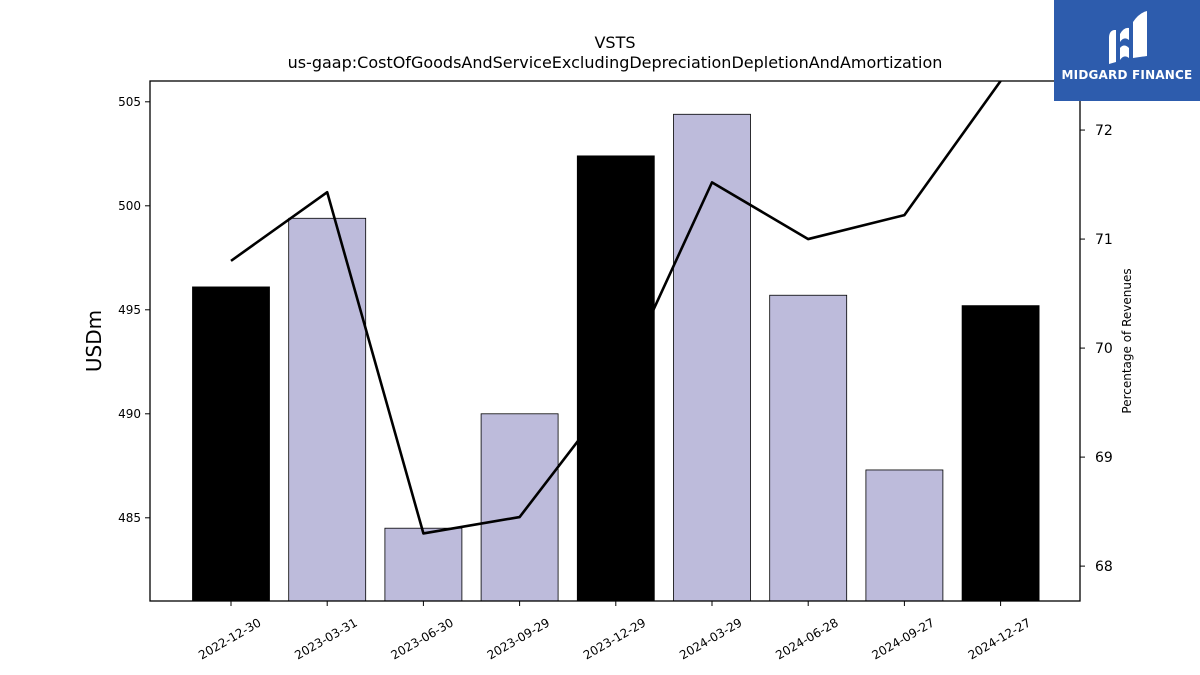 Image resolution: width=1200 pixels, height=675 pixels. What do you see at coordinates (1104, 458) in the screenshot?
I see `y2-tick-label: 69` at bounding box center [1104, 458].